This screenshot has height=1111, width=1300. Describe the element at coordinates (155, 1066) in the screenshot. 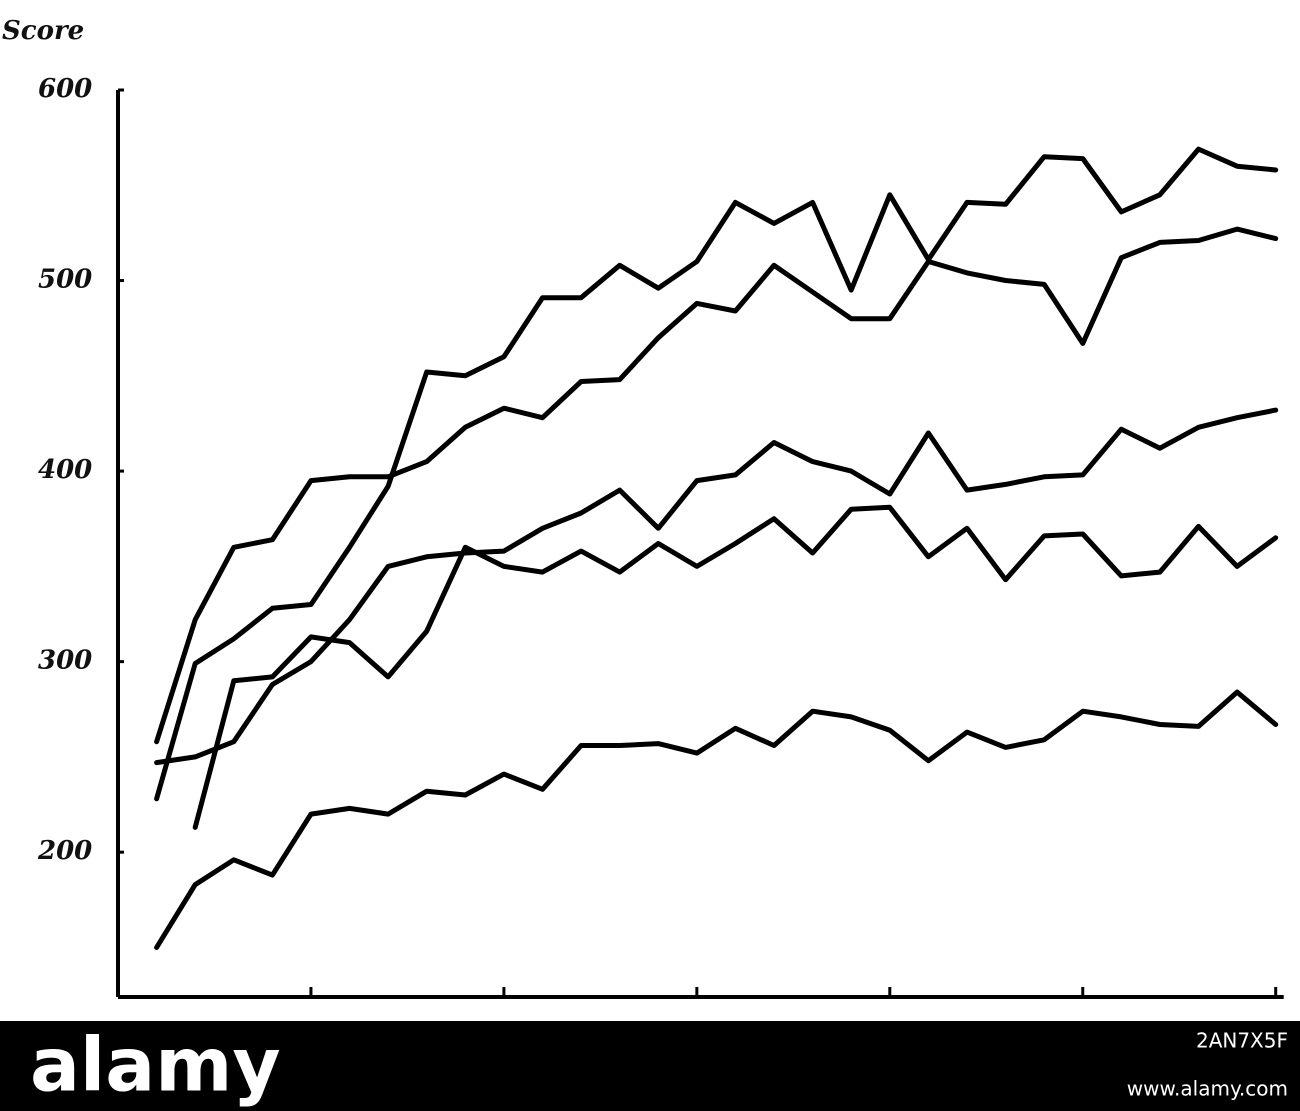

I see `watermark-brand: alamy` at that location.